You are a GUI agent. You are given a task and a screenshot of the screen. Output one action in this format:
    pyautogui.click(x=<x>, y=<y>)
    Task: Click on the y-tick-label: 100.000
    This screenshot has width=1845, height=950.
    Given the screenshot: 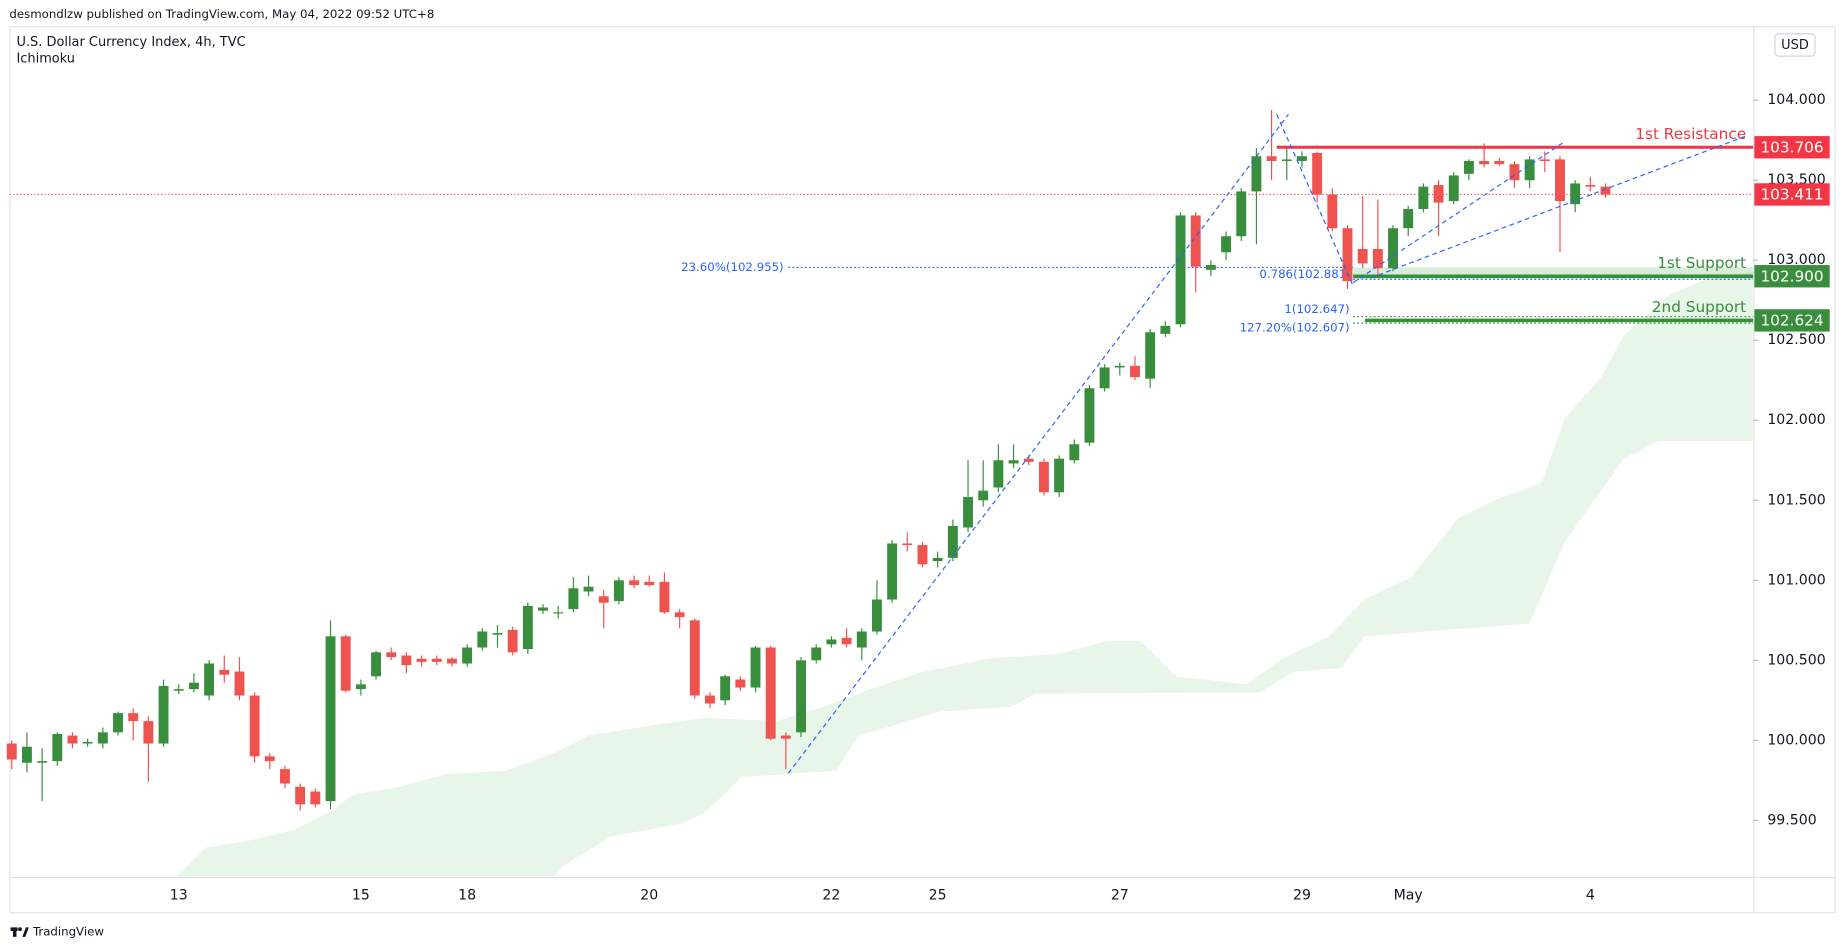 What is the action you would take?
    pyautogui.click(x=1796, y=740)
    